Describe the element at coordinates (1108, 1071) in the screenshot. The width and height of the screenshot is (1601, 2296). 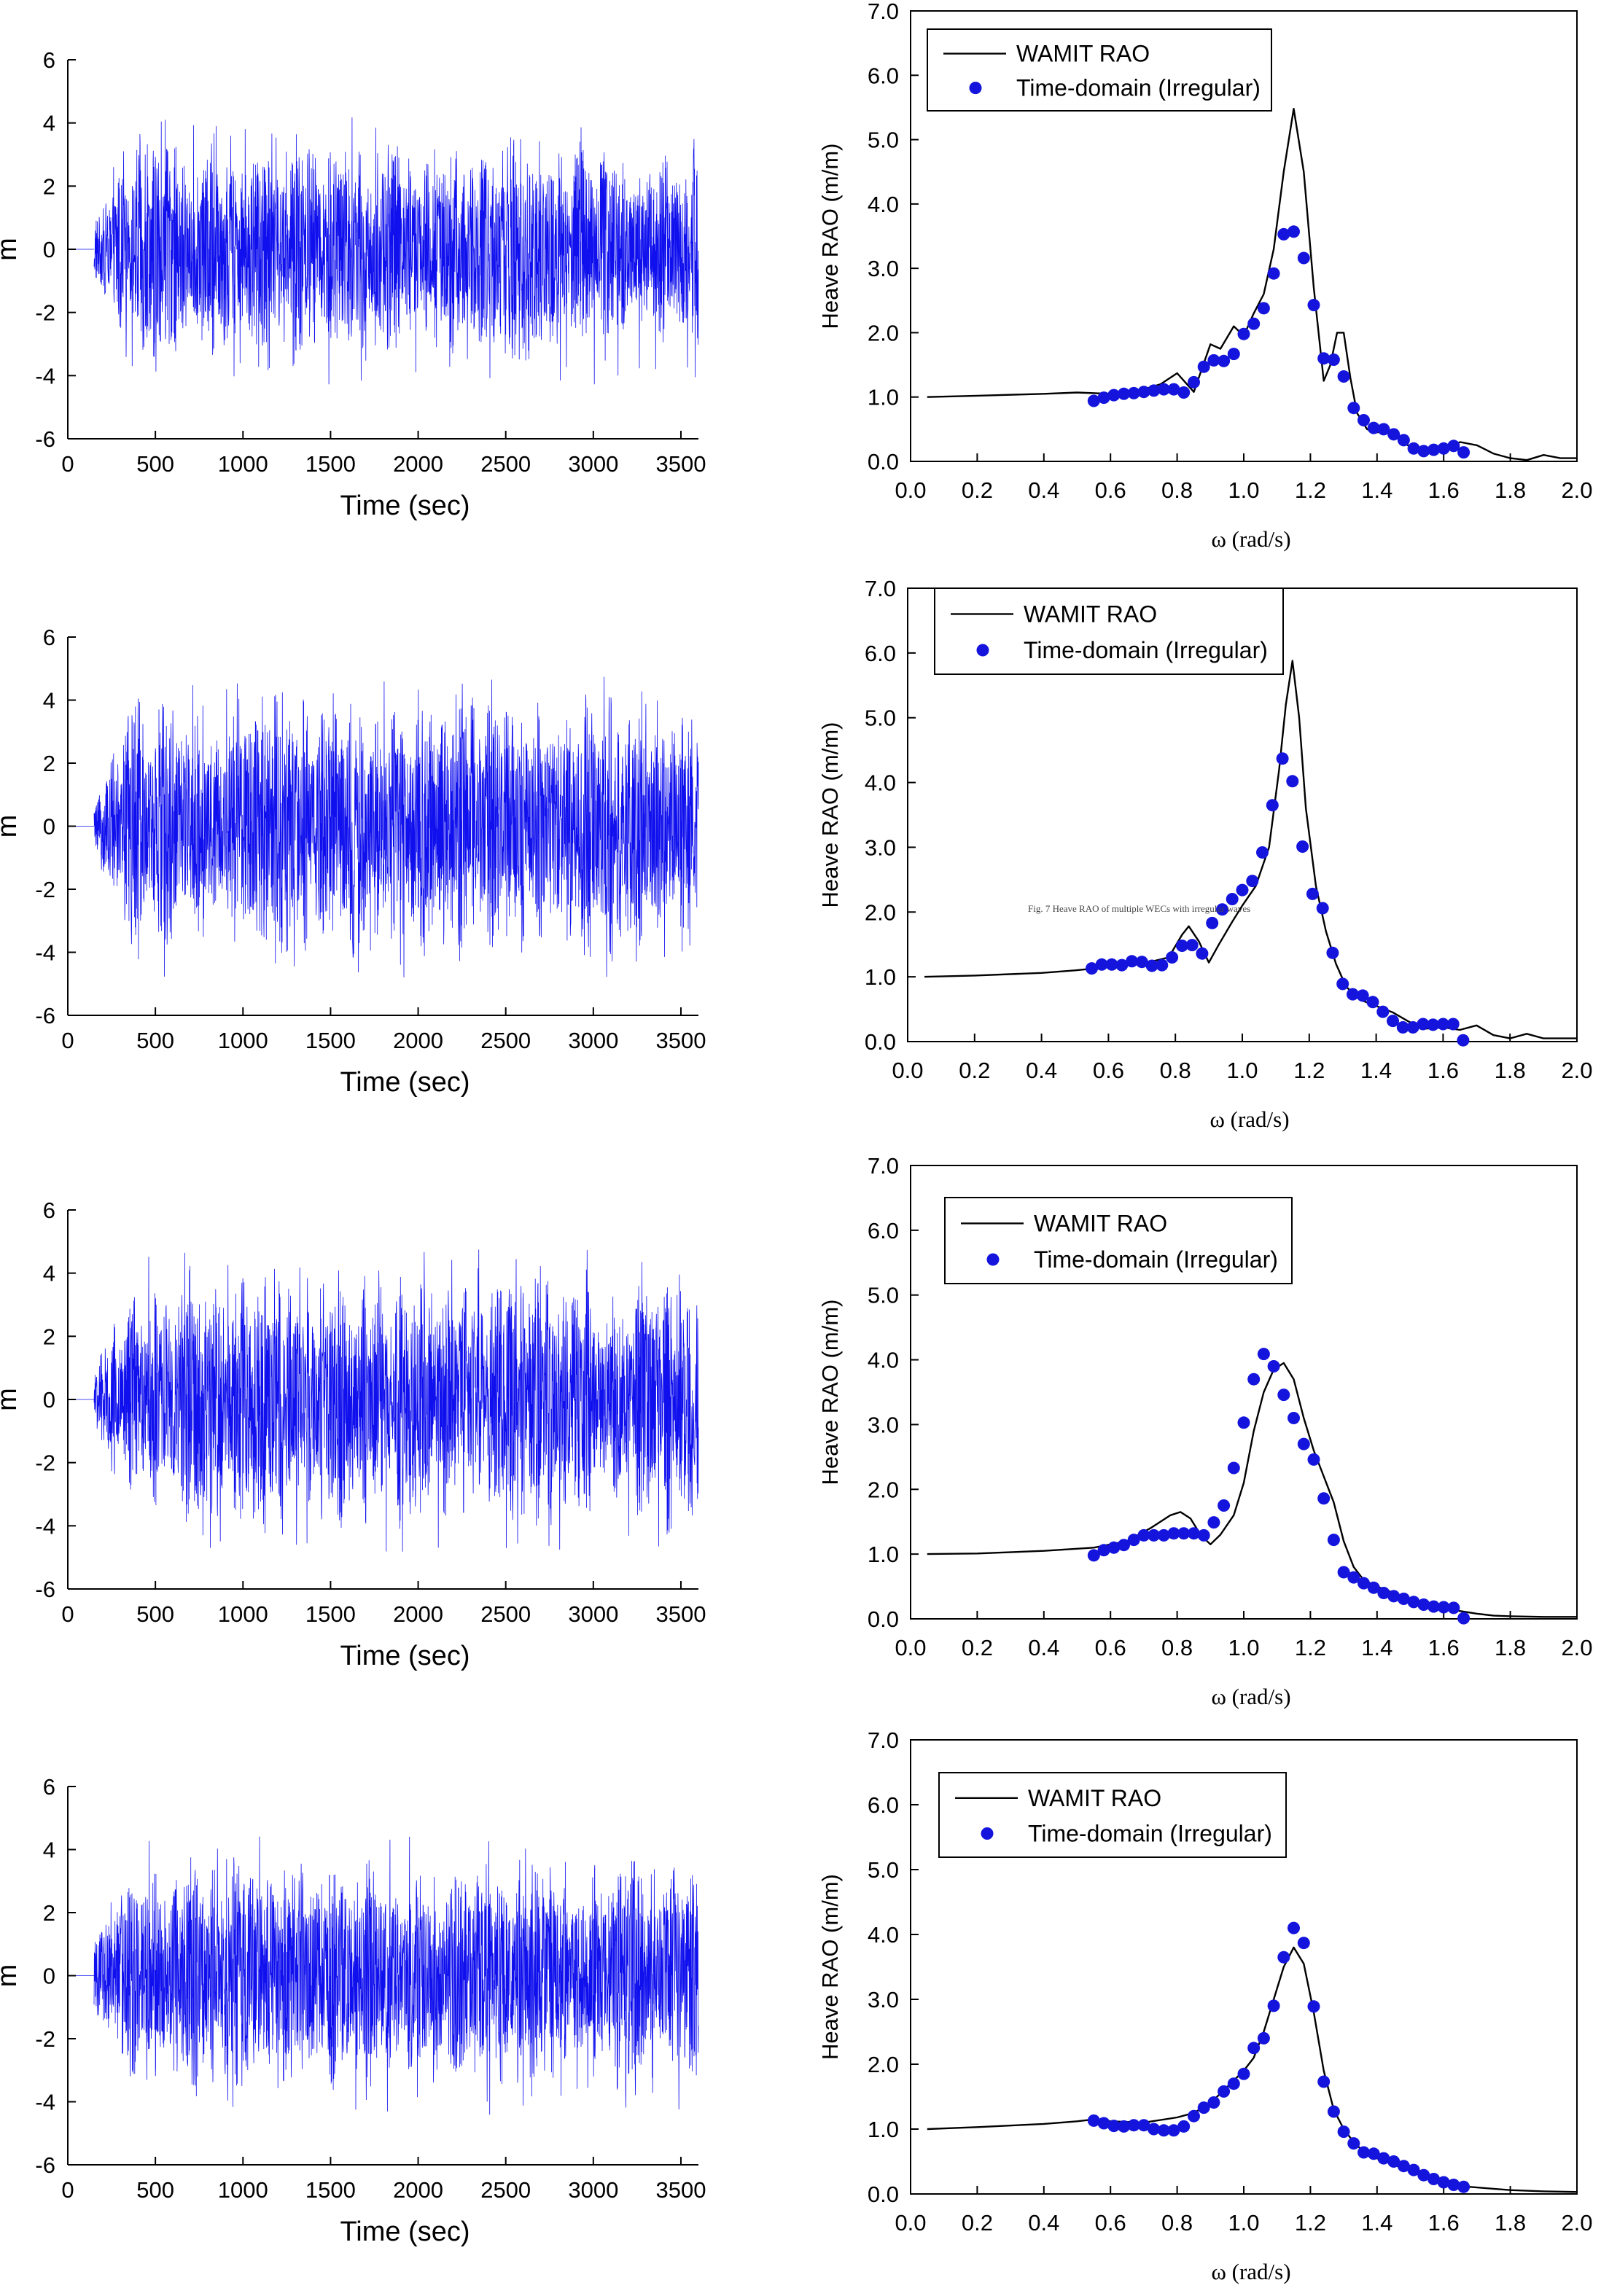
I see `x-tick-label: 0.6` at that location.